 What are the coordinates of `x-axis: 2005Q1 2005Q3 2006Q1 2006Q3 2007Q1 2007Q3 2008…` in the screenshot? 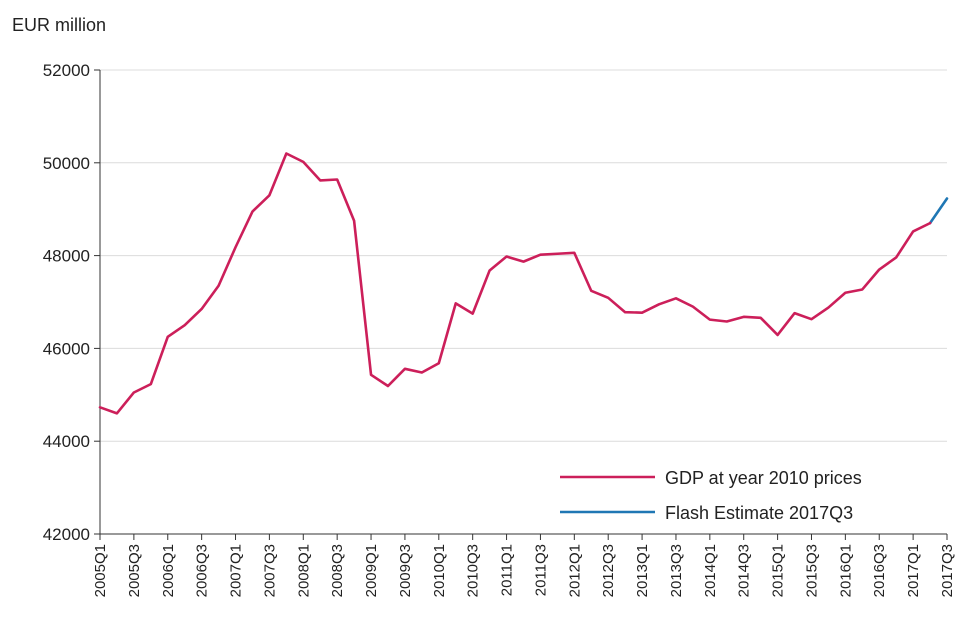 It's located at (524, 565).